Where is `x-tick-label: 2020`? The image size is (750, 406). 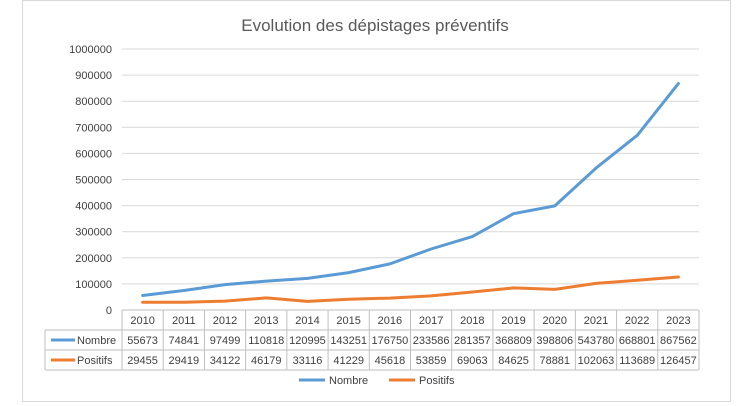
x-tick-label: 2020 is located at coordinates (555, 321).